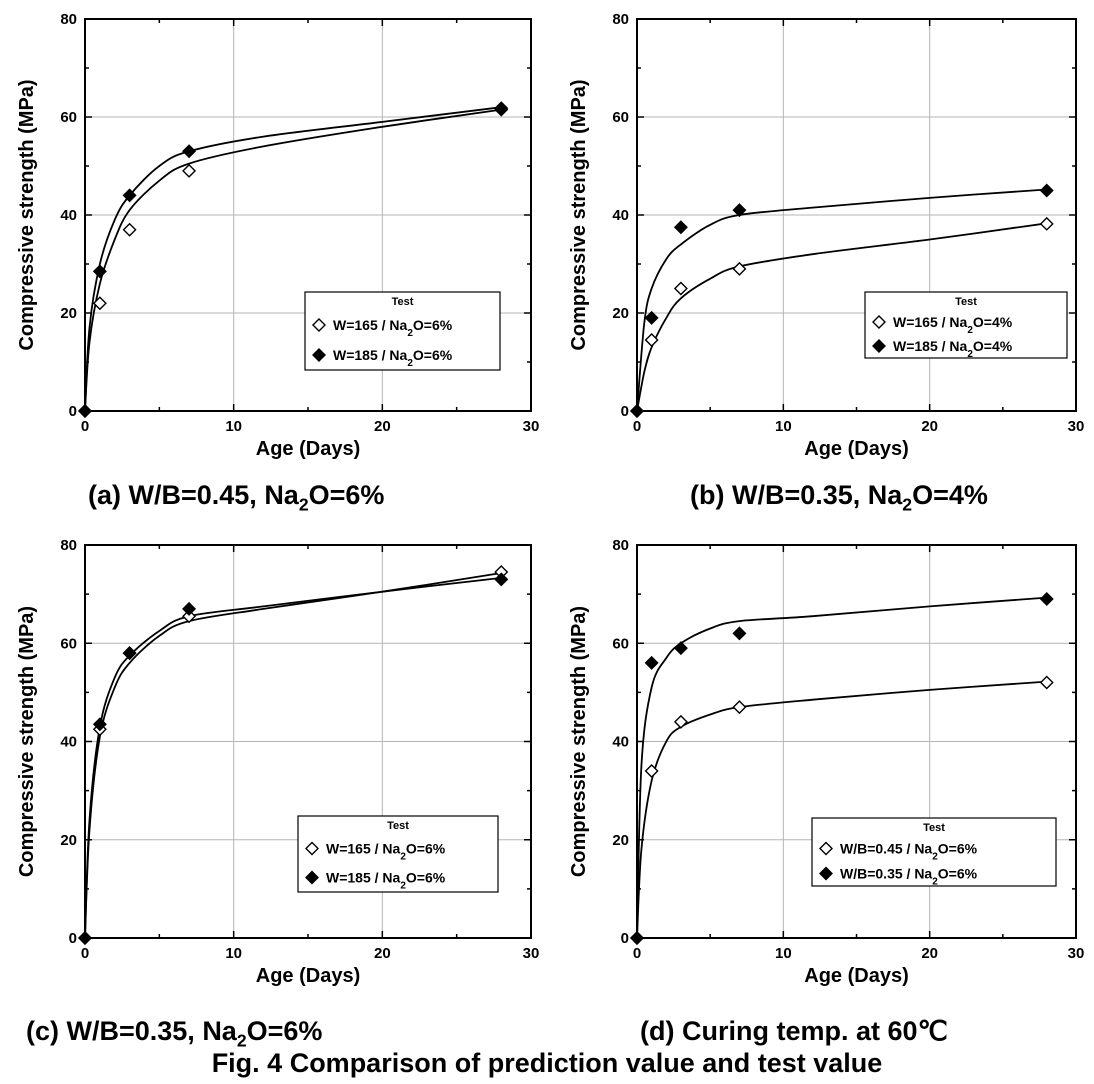  What do you see at coordinates (909, 877) in the screenshot?
I see `legend-entry-label: W/B=0.35 / Na2O=6%` at bounding box center [909, 877].